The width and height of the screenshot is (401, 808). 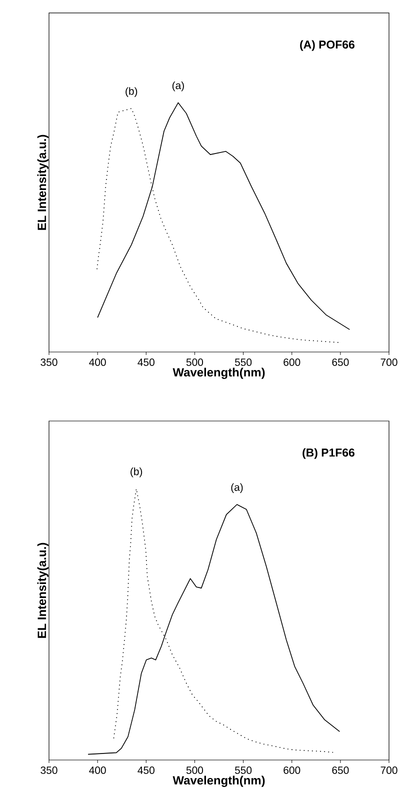 What do you see at coordinates (327, 45) in the screenshot?
I see `chart-title: (A) POF66` at bounding box center [327, 45].